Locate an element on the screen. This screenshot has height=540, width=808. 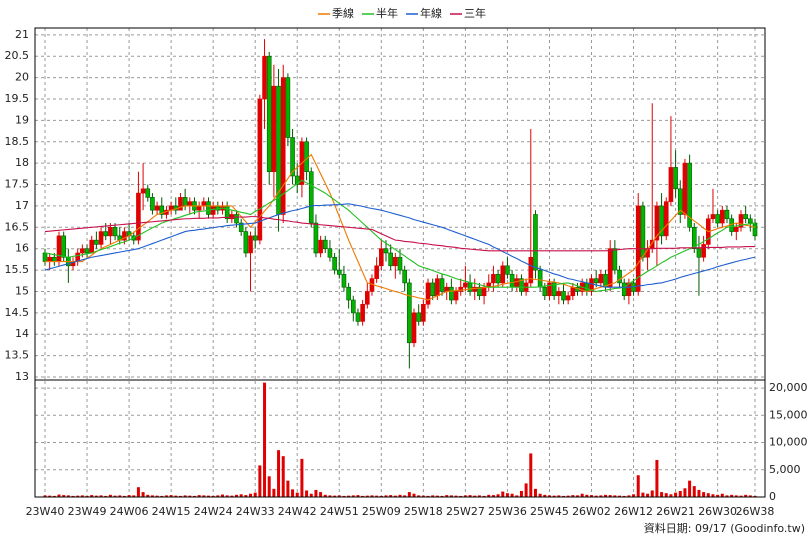
y-tick-label: 14 is located at coordinates (22, 333).